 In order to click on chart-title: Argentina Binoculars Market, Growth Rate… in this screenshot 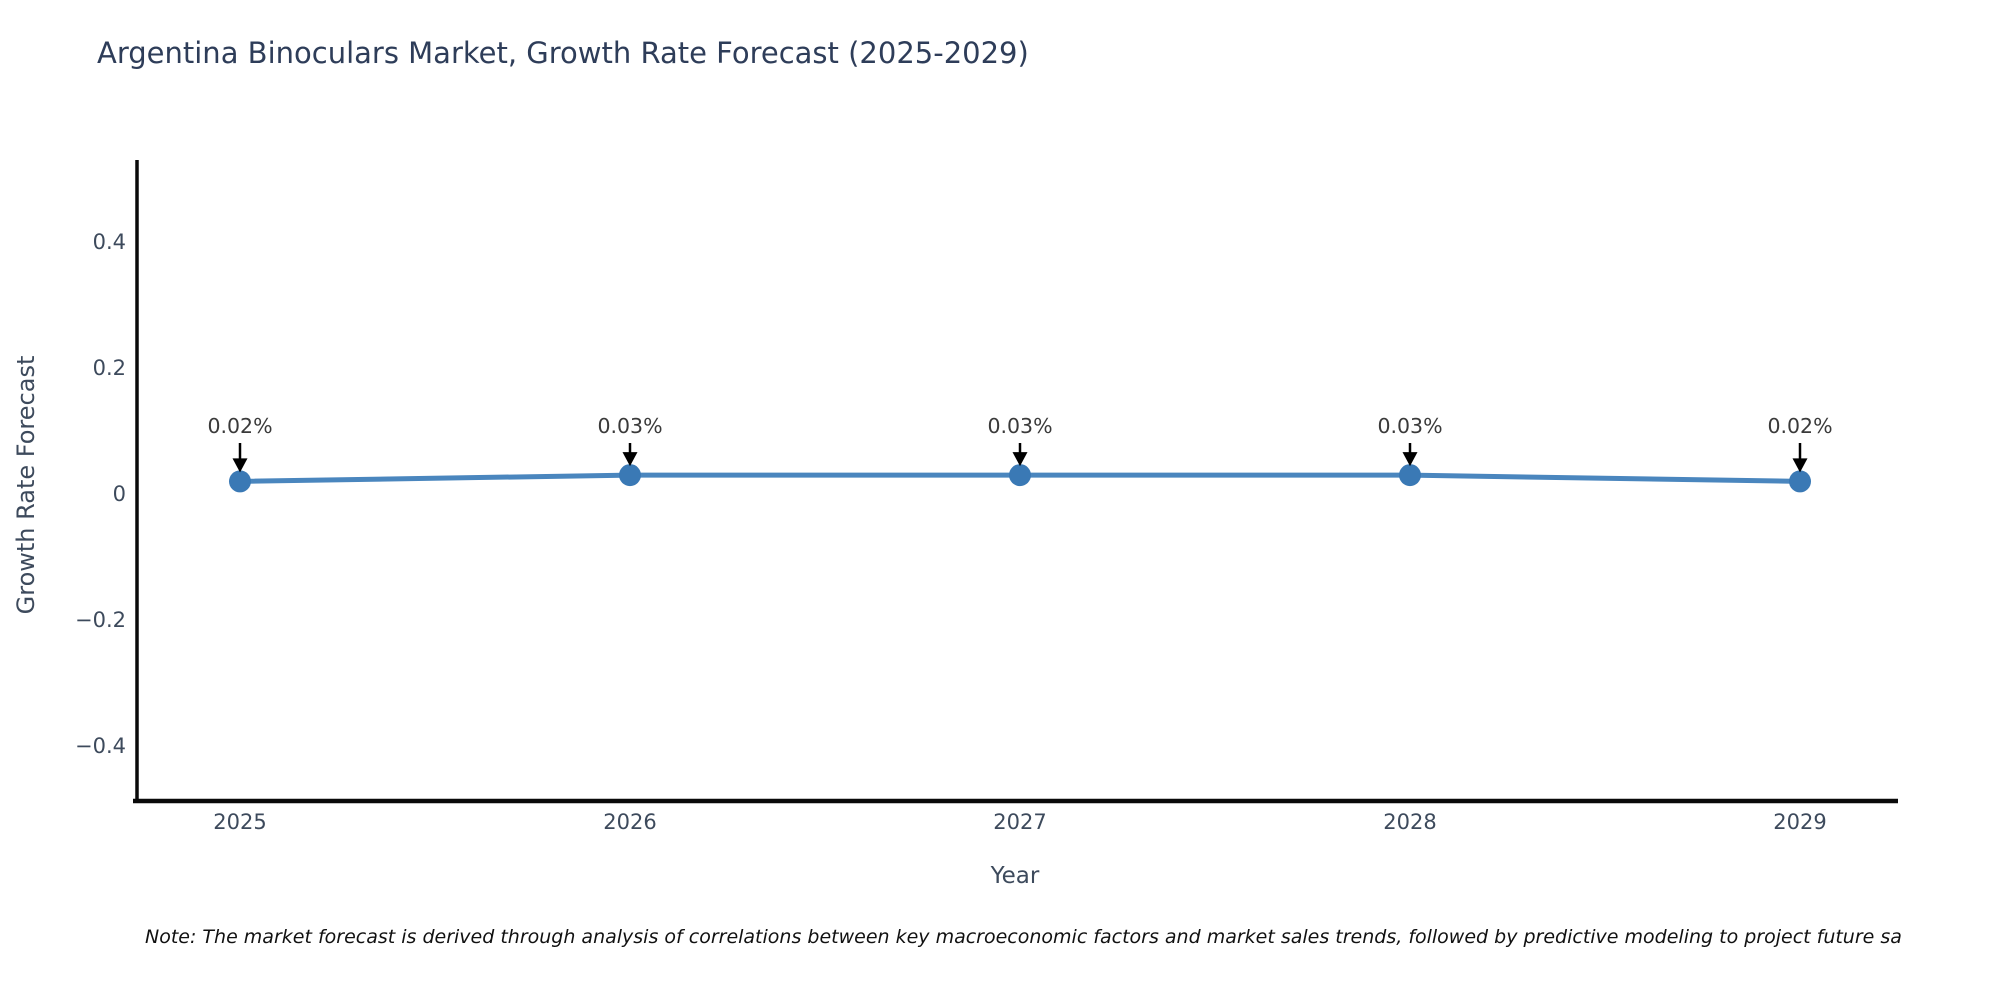, I will do `click(563, 53)`.